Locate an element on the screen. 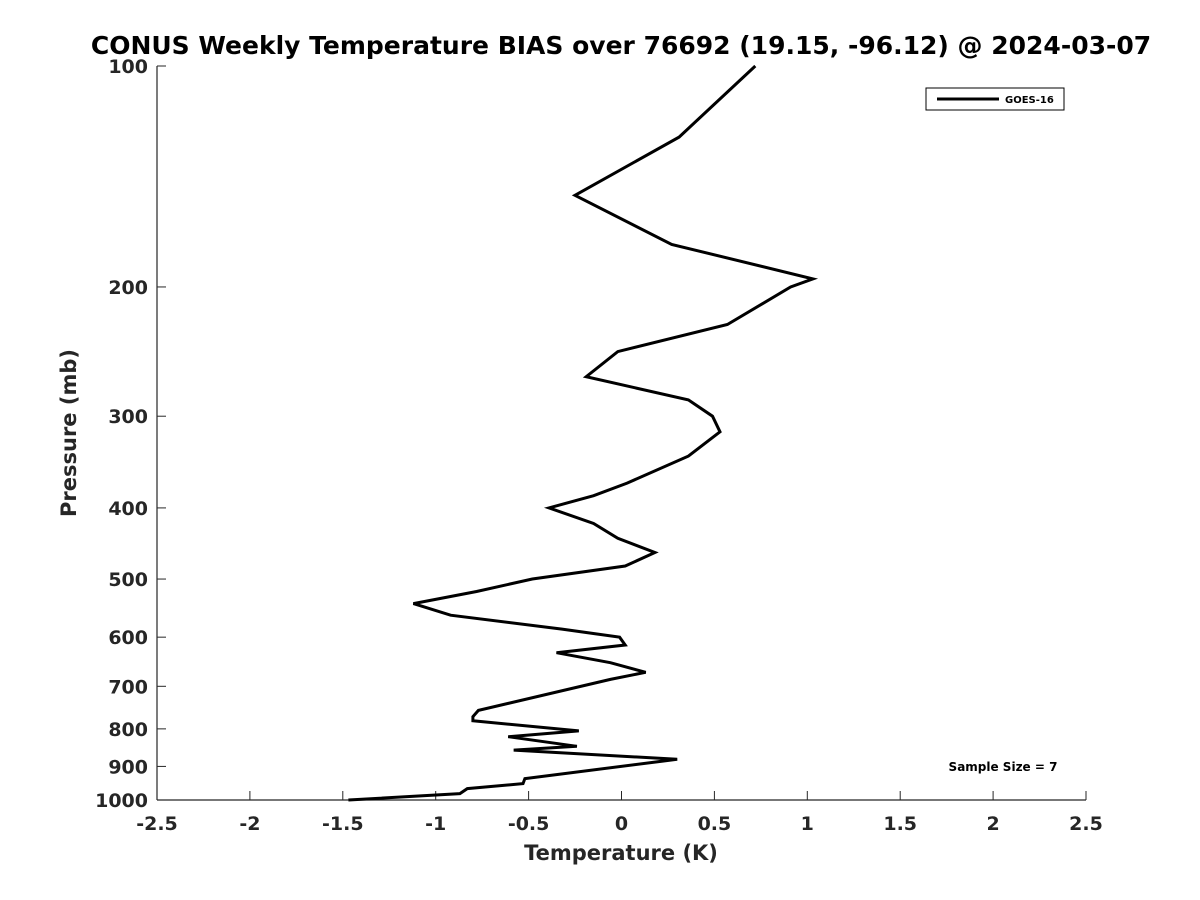 This screenshot has width=1200, height=900. sample-size-annotation: Sample Size = 7 is located at coordinates (1003, 767).